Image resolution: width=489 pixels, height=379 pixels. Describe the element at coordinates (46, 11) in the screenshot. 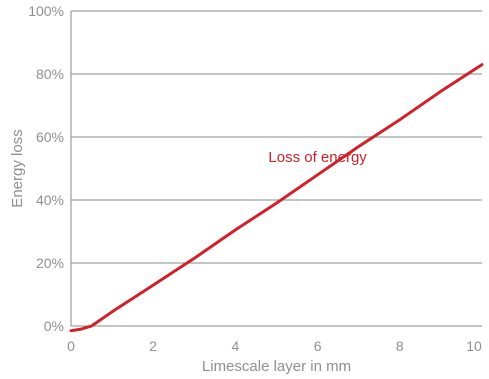

I see `y-tick-label: 100%` at that location.